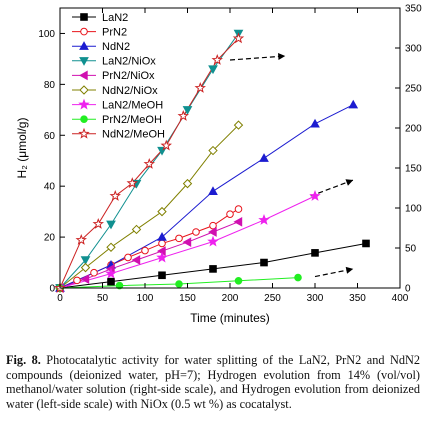 Image resolution: width=429 pixels, height=447 pixels. Describe the element at coordinates (132, 120) in the screenshot. I see `legend-label: PrN2/MeOH` at that location.